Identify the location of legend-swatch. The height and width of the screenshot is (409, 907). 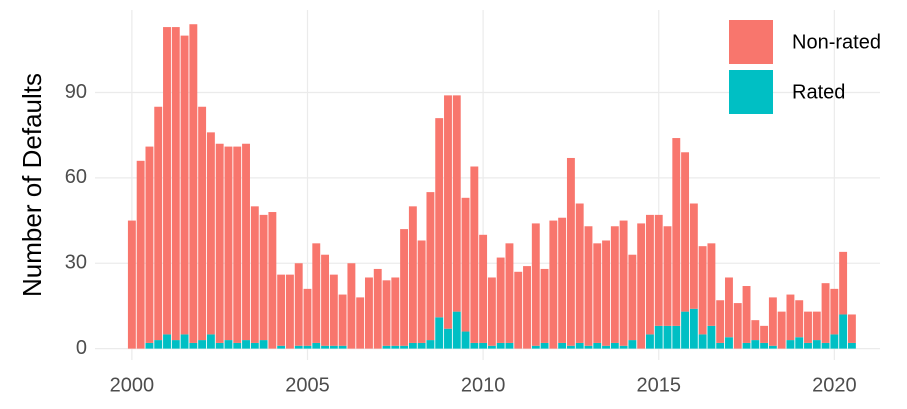
(751, 92).